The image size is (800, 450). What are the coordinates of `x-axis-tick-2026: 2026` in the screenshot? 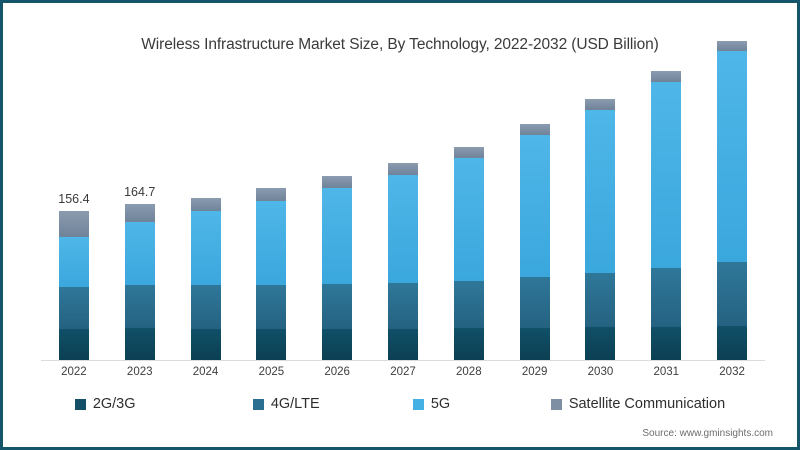 It's located at (337, 372).